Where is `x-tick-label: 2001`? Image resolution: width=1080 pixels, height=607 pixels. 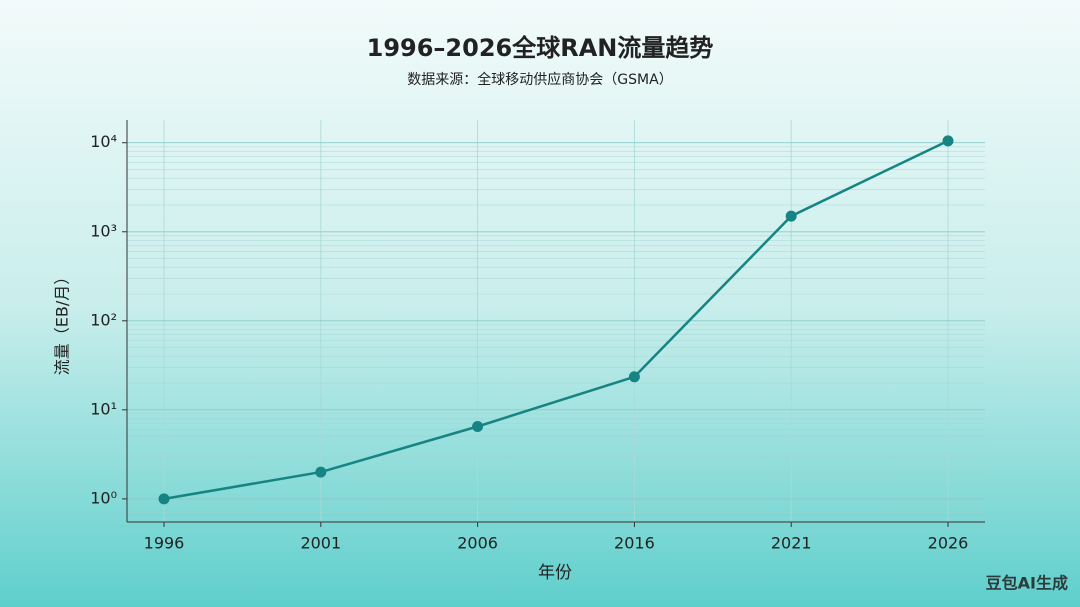
x-tick-label: 2001 is located at coordinates (320, 543).